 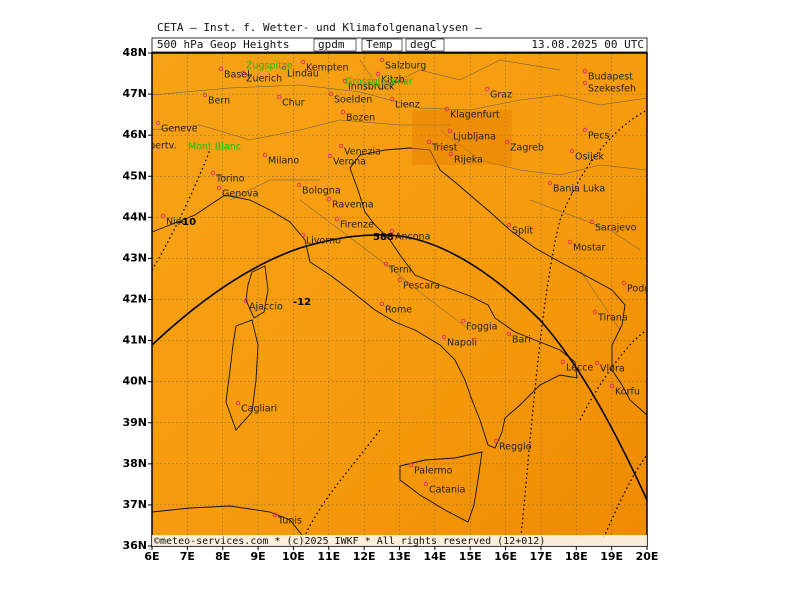 I want to click on contour-label: 588, so click(x=383, y=237).